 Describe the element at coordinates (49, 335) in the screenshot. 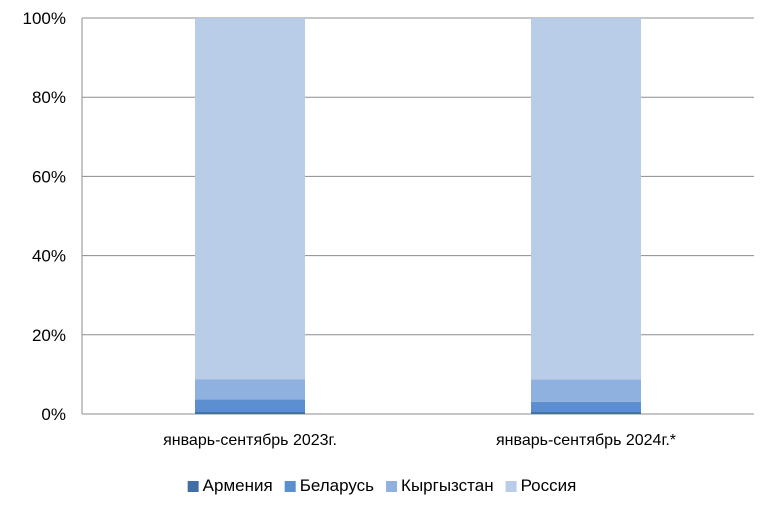

I see `y-tick-label: 20%` at that location.